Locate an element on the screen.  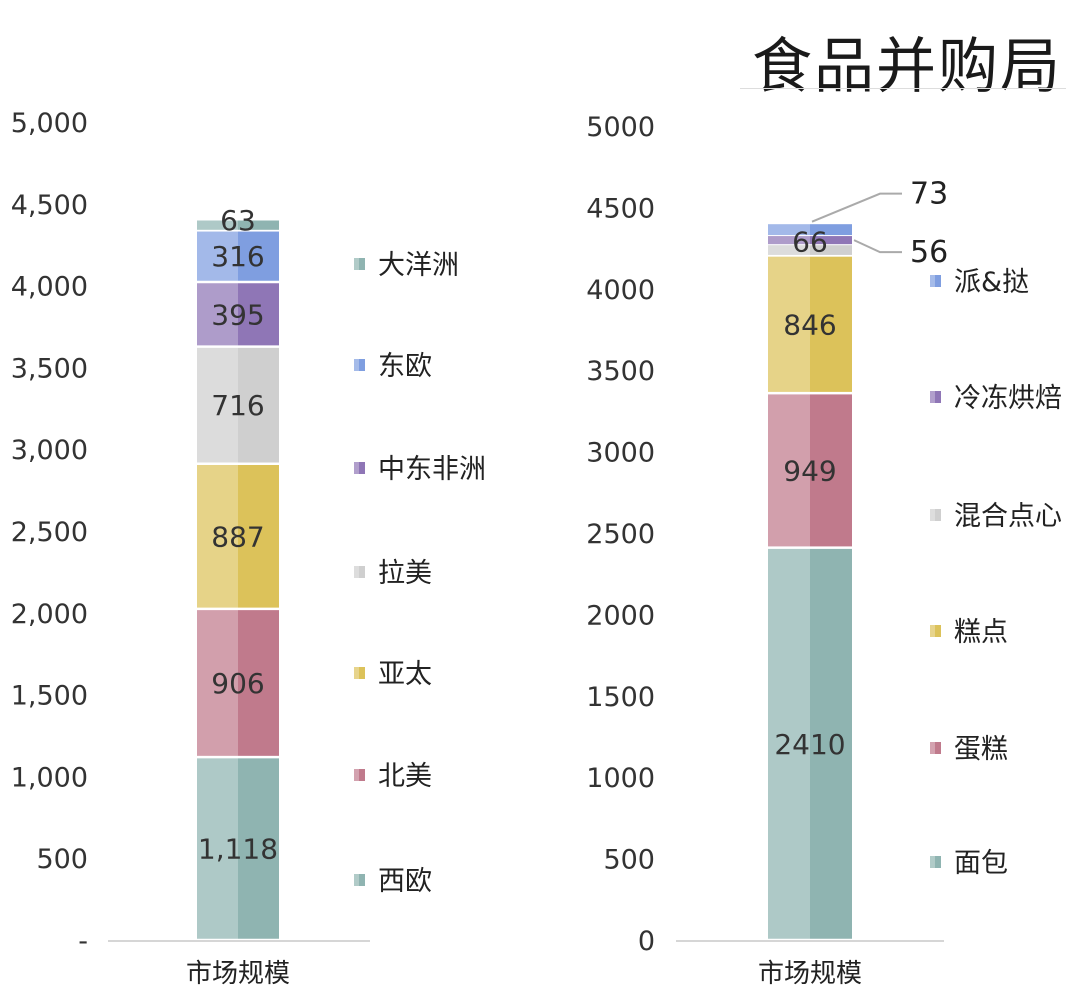
y-tick-label: 3,500 is located at coordinates (49, 368).